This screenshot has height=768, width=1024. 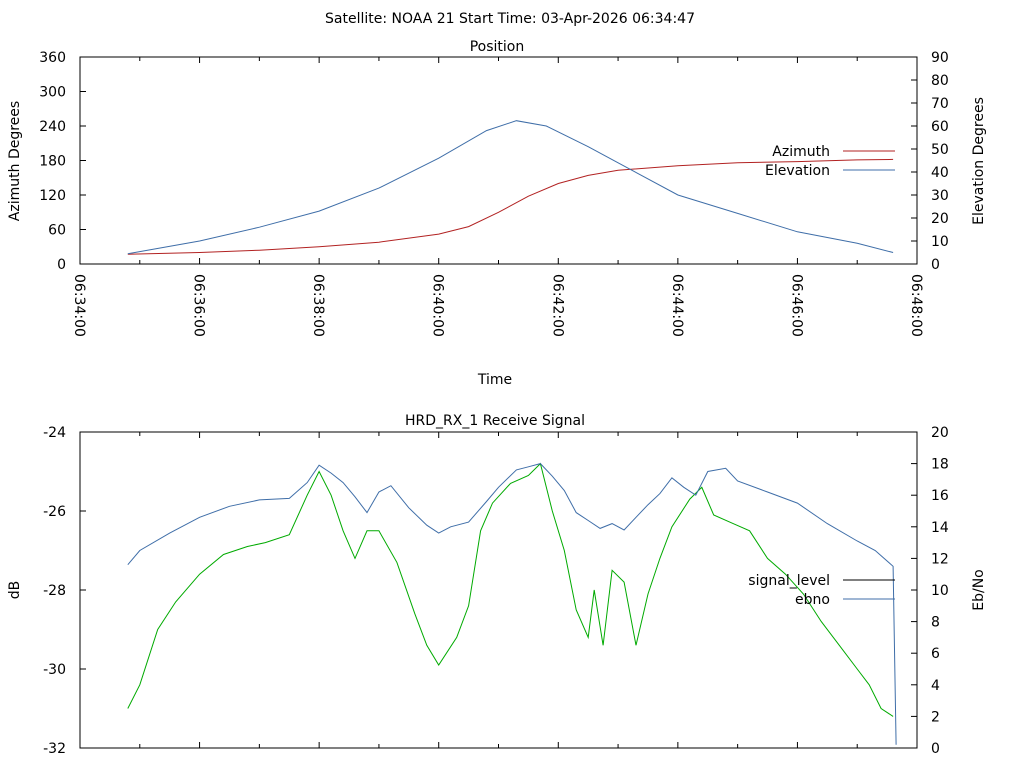 I want to click on legend-label-signal-level: signal_level, so click(x=789, y=581).